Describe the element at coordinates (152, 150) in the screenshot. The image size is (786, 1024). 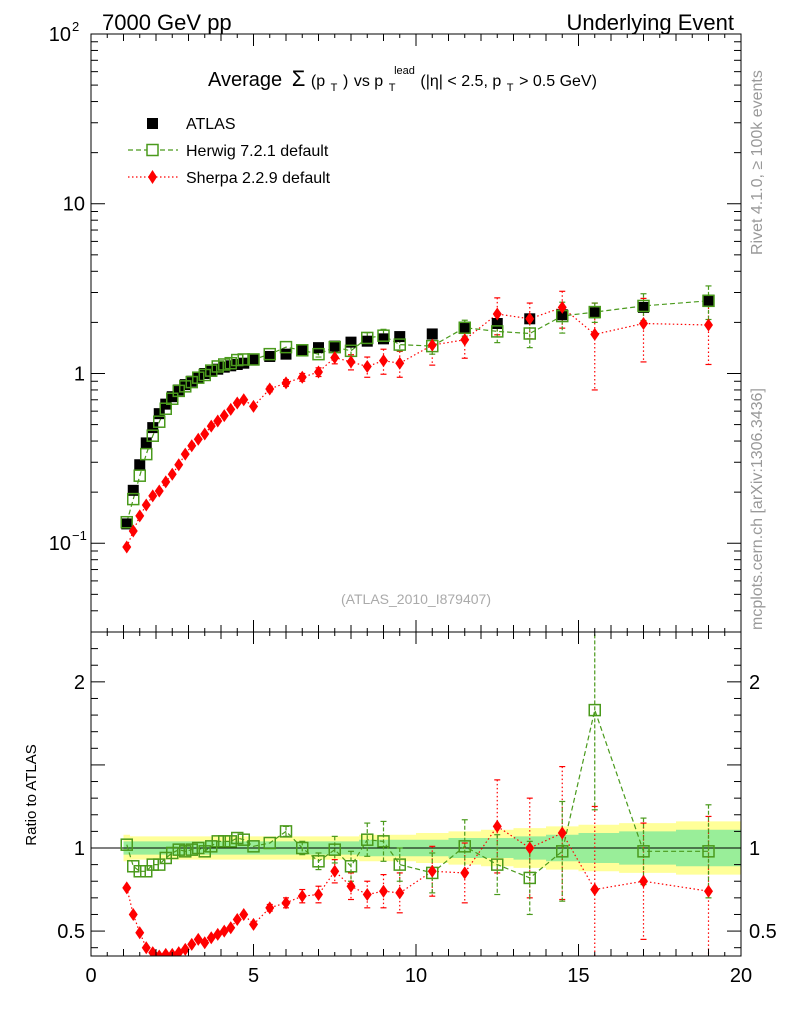
I see `legend-herwig-marker` at that location.